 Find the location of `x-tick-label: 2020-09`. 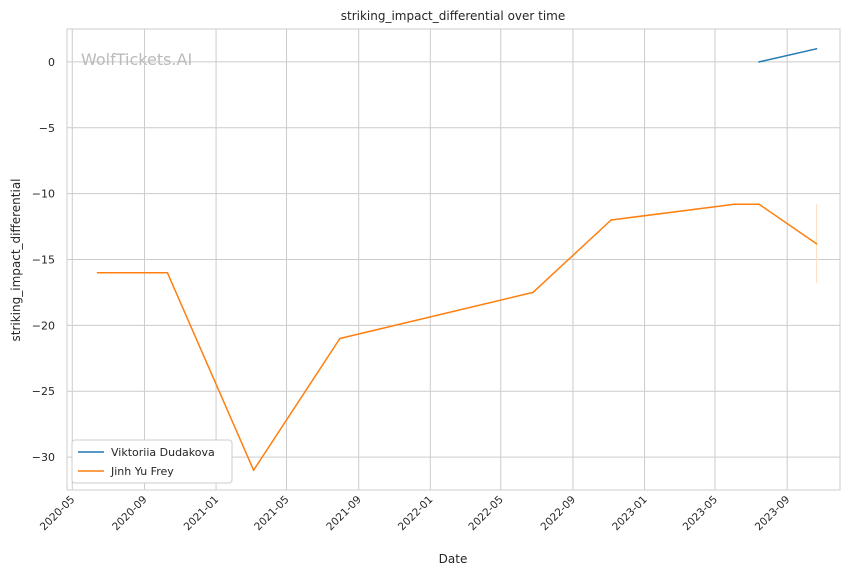

x-tick-label: 2020-09 is located at coordinates (130, 514).